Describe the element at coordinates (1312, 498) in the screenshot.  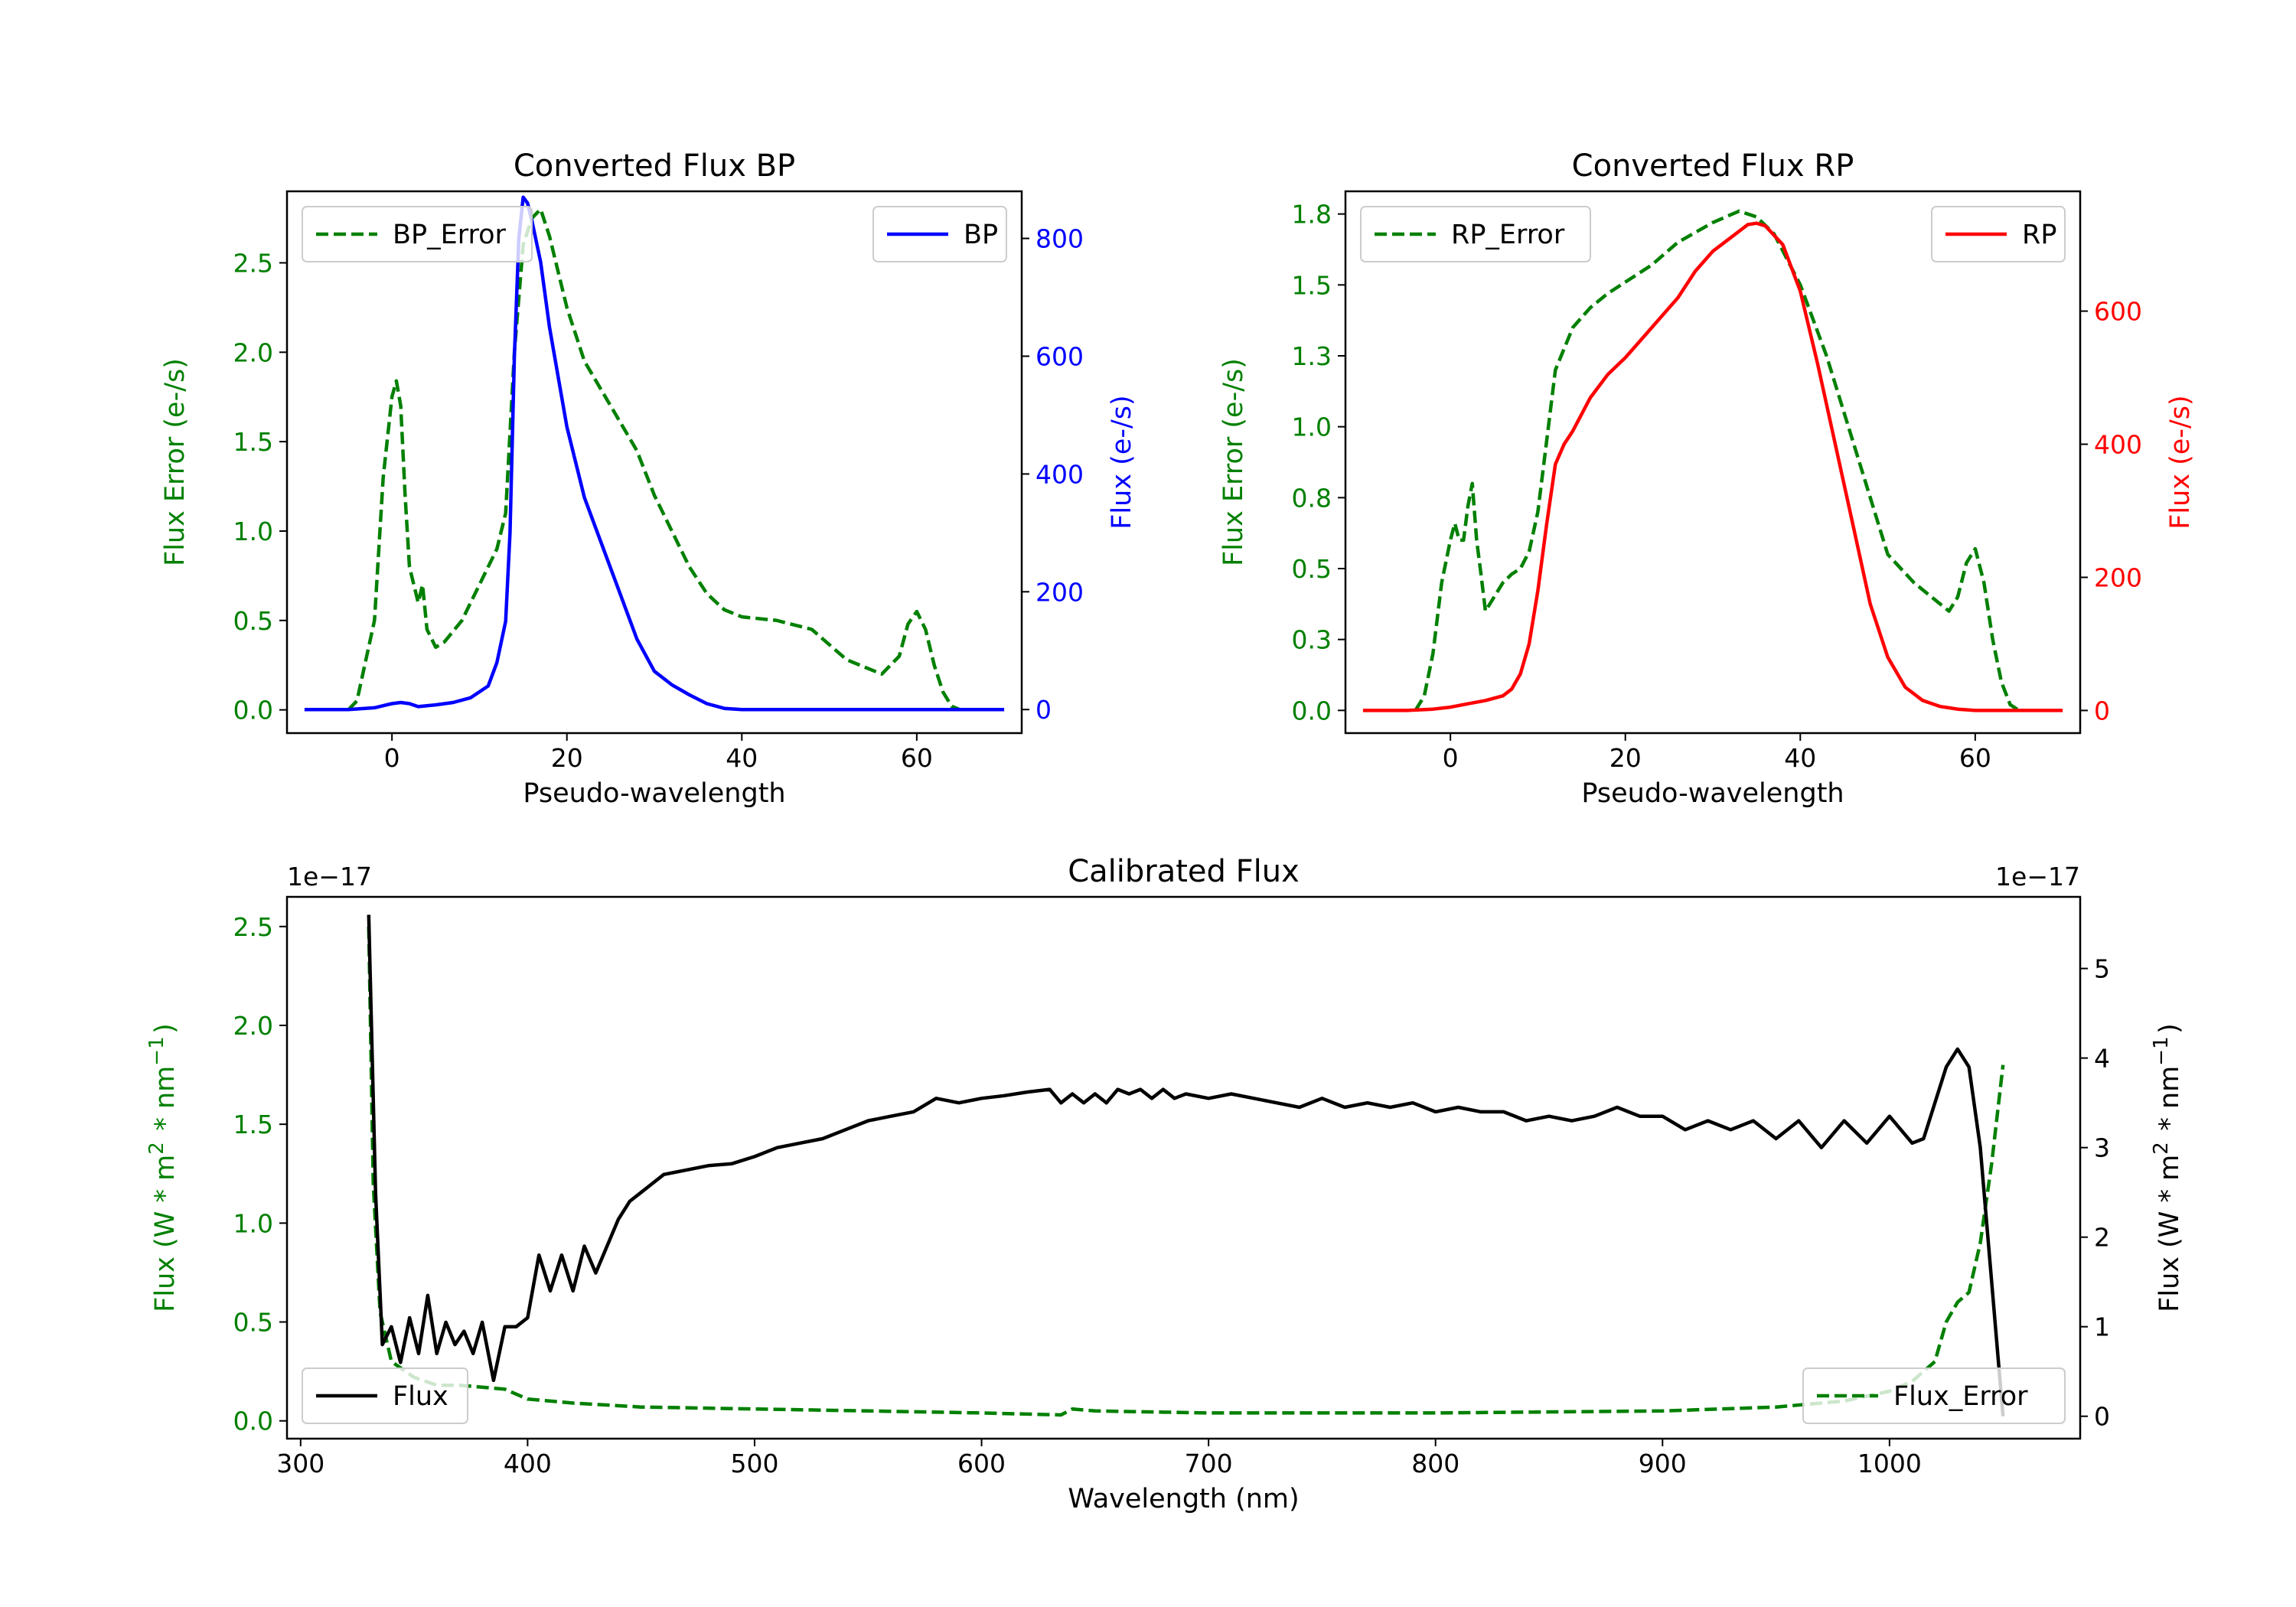
I see `y-left-tick-label: 0.8` at that location.